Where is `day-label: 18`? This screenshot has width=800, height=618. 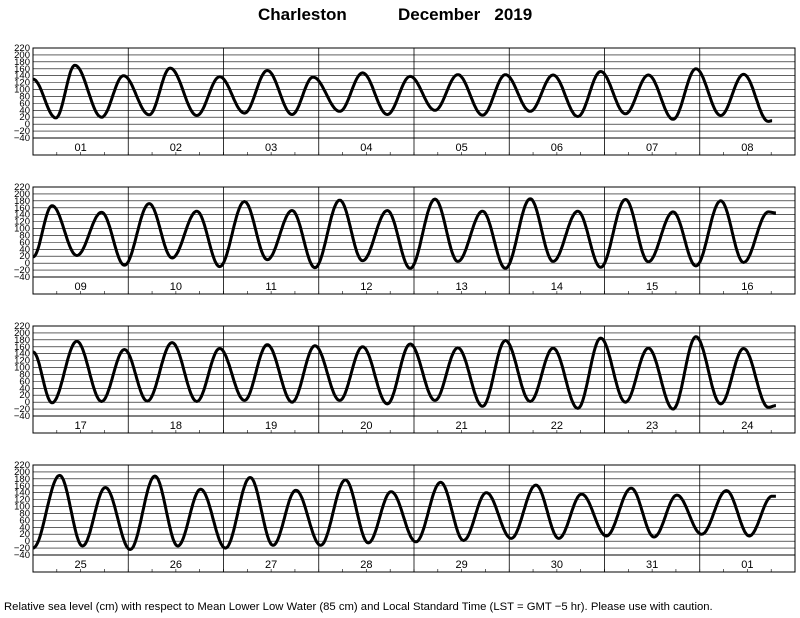 day-label: 18 is located at coordinates (176, 426).